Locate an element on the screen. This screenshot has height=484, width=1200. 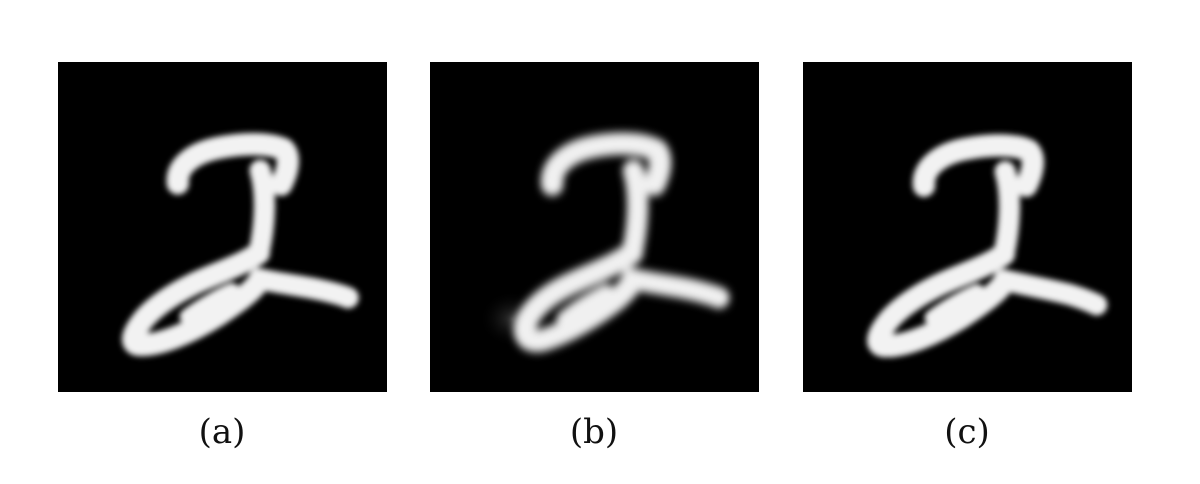
caption-a: (a) is located at coordinates (222, 432).